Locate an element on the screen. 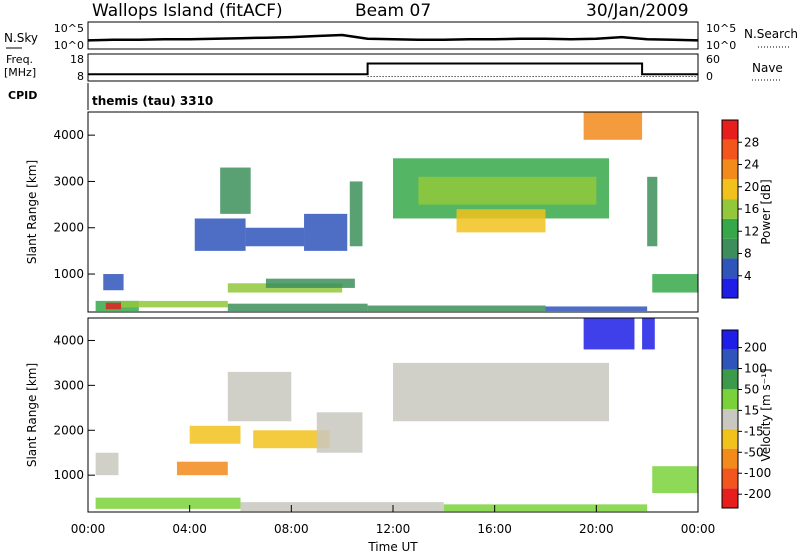 Image resolution: width=800 pixels, height=554 pixels. colorbar-tick-label: 28 is located at coordinates (751, 142).